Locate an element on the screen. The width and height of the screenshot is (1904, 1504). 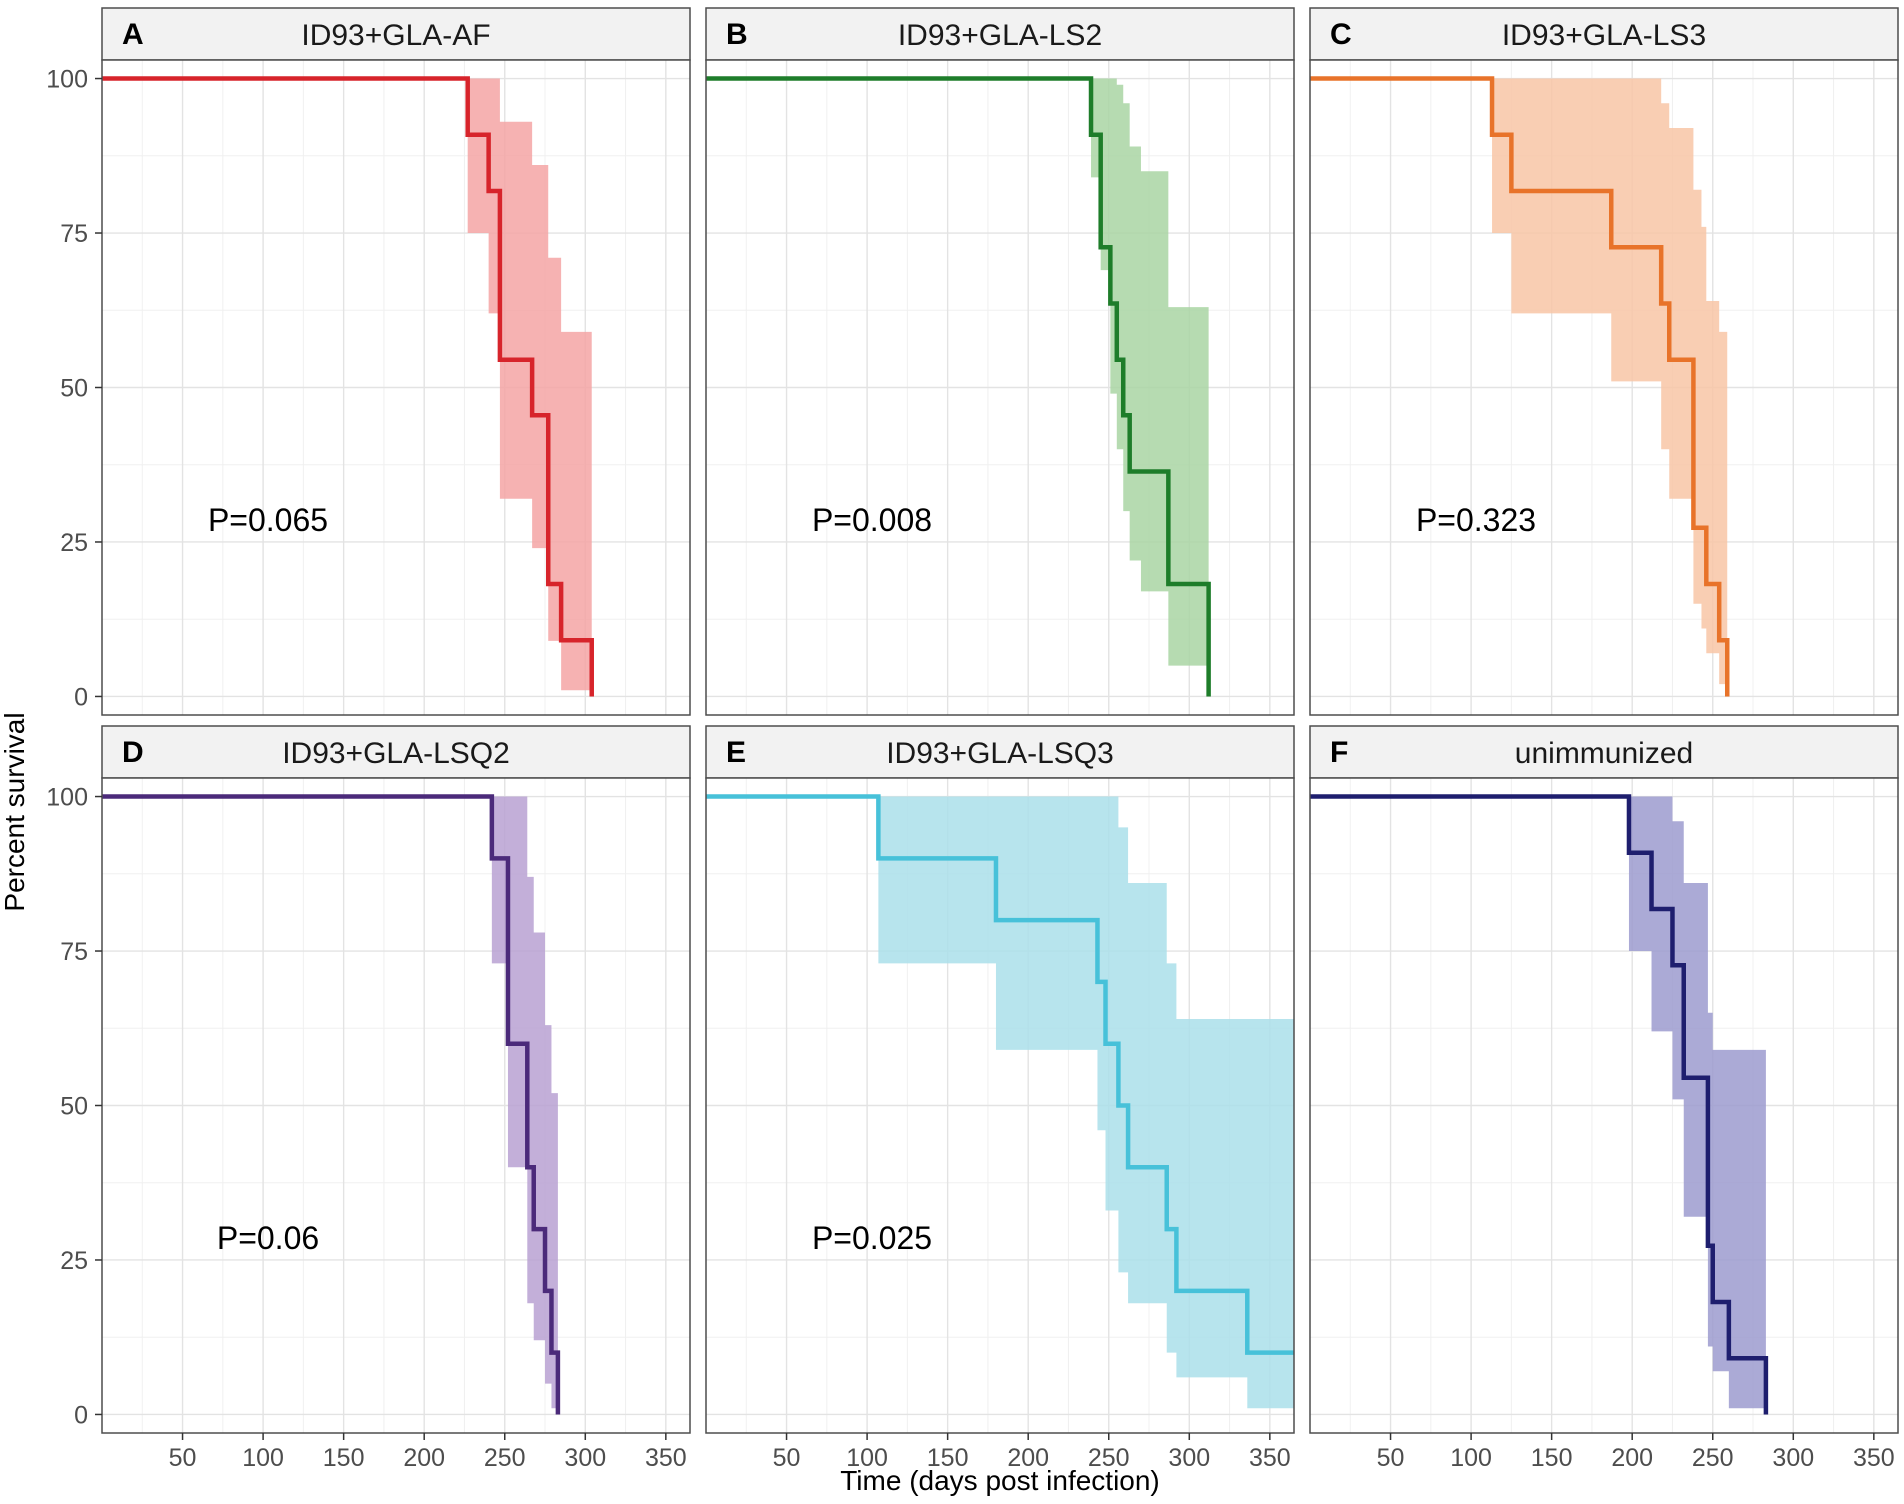
panel-a-strip is located at coordinates (396, 34).